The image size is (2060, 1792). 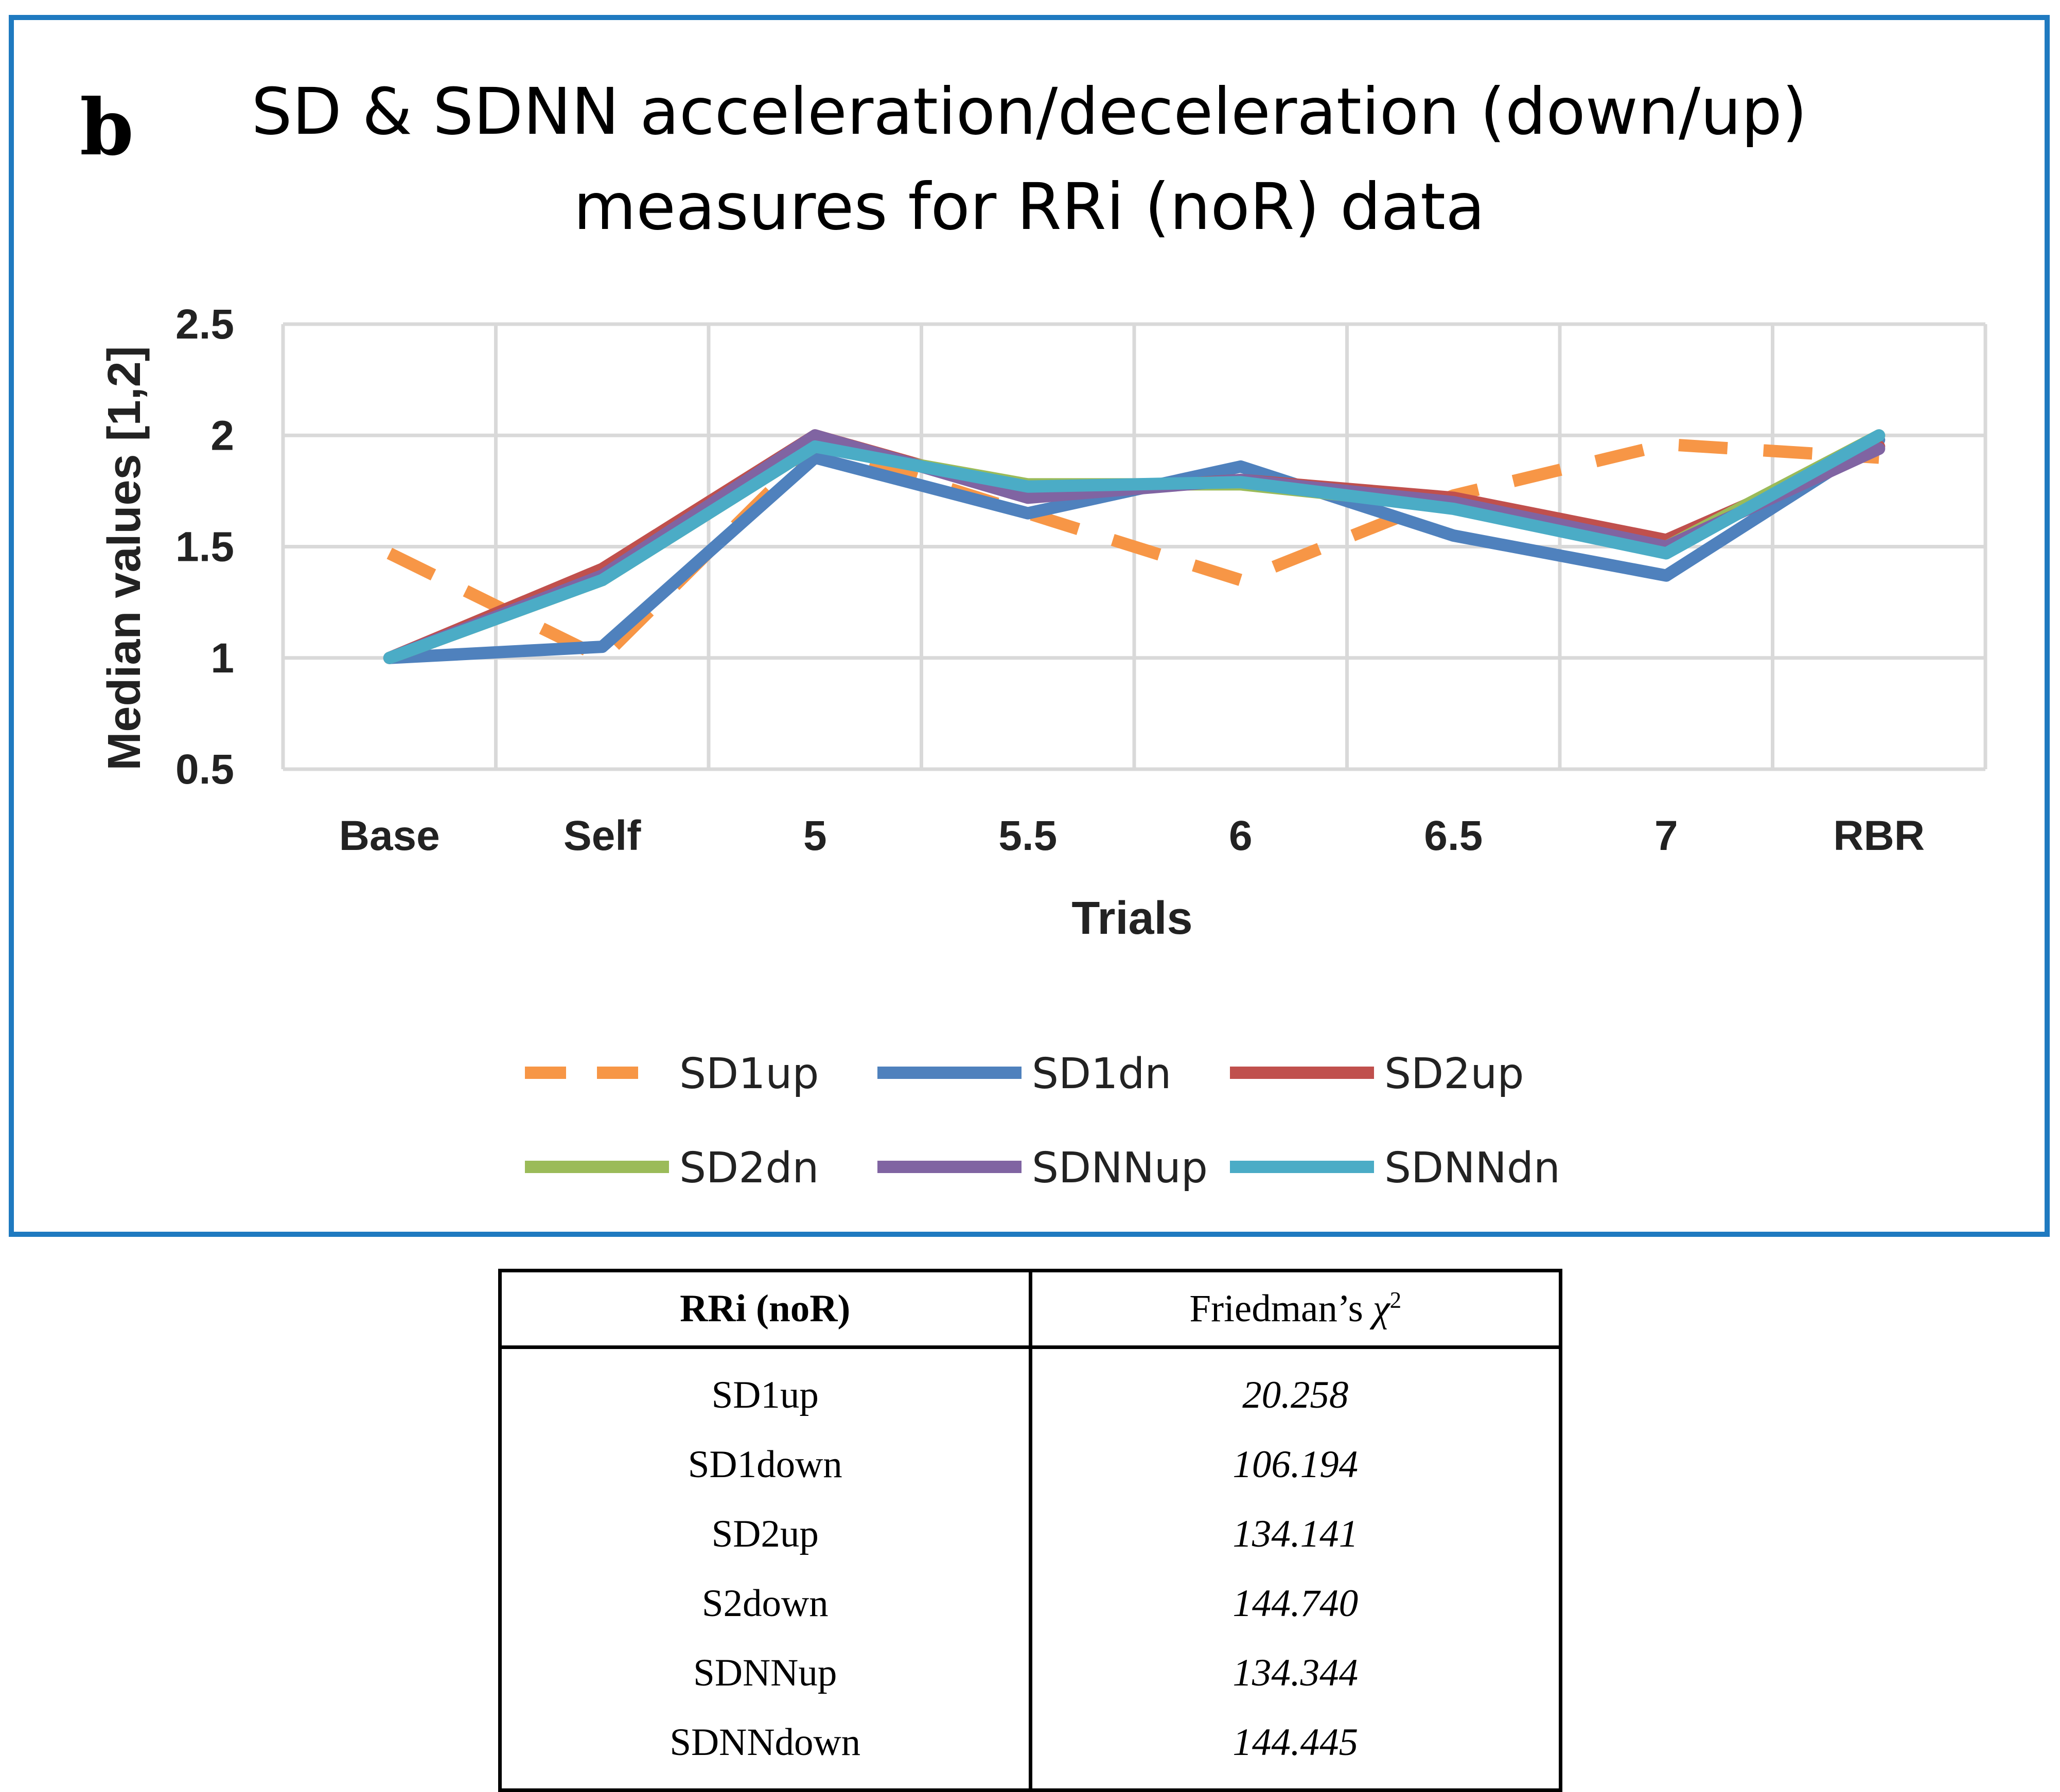 What do you see at coordinates (766, 1603) in the screenshot?
I see `table-cell-measure: S2down` at bounding box center [766, 1603].